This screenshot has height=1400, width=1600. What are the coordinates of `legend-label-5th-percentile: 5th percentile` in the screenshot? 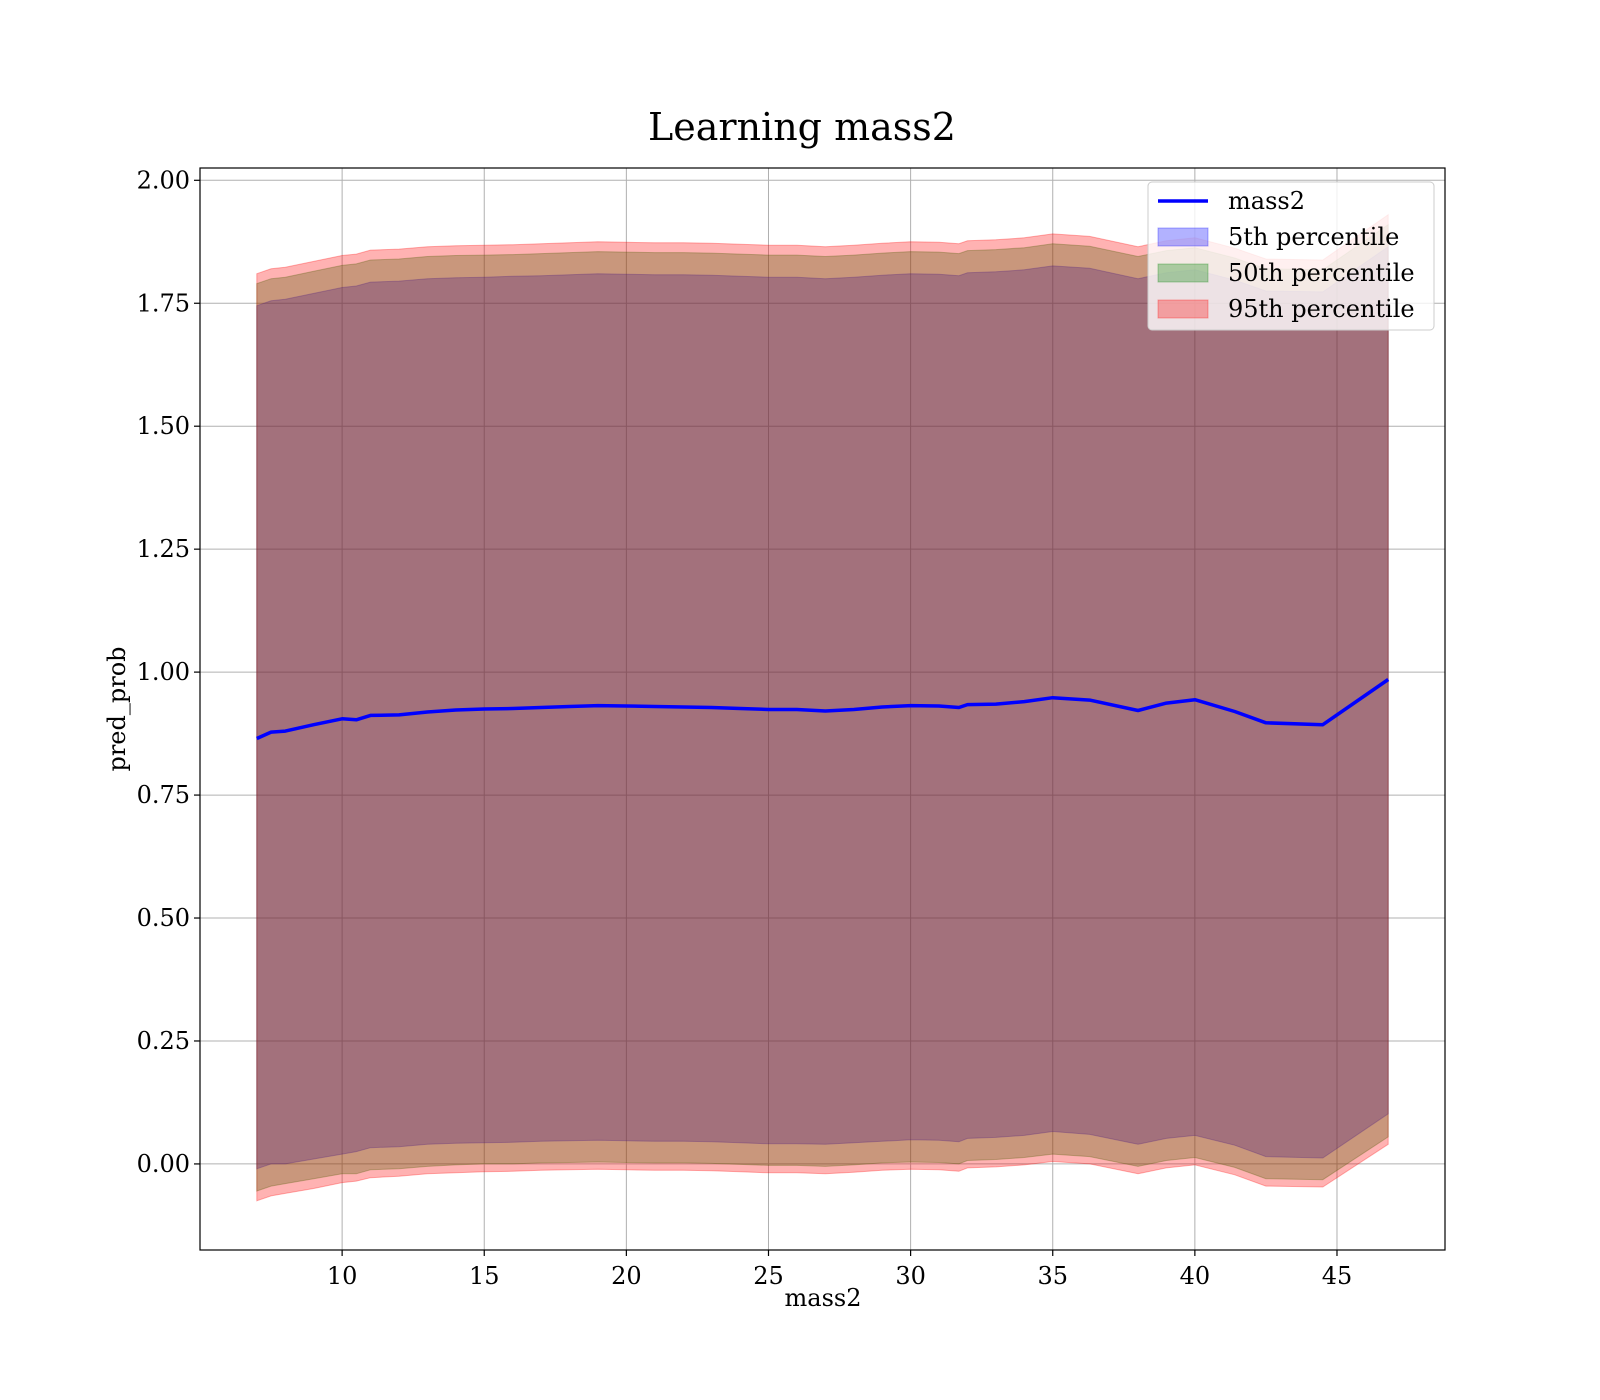 It's located at (1313, 237).